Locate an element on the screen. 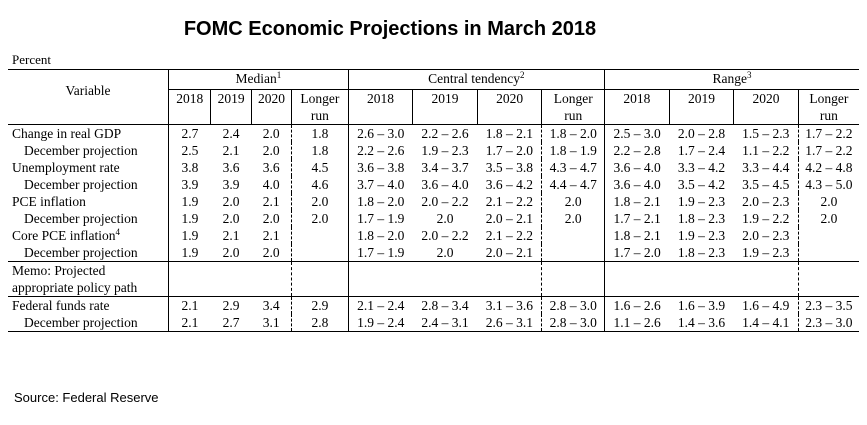  range-cell: 2.0 – 2.8 is located at coordinates (701, 133).